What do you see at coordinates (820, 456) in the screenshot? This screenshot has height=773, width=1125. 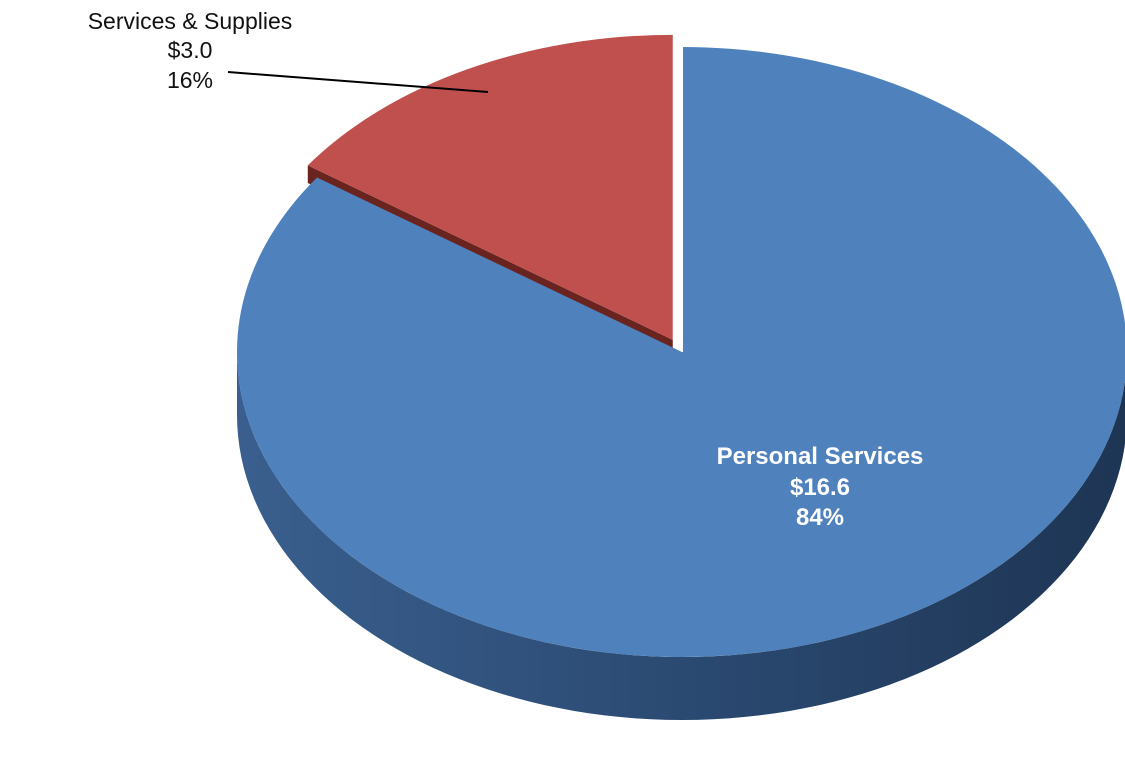 I see `label-personal-services-name: Personal Services` at bounding box center [820, 456].